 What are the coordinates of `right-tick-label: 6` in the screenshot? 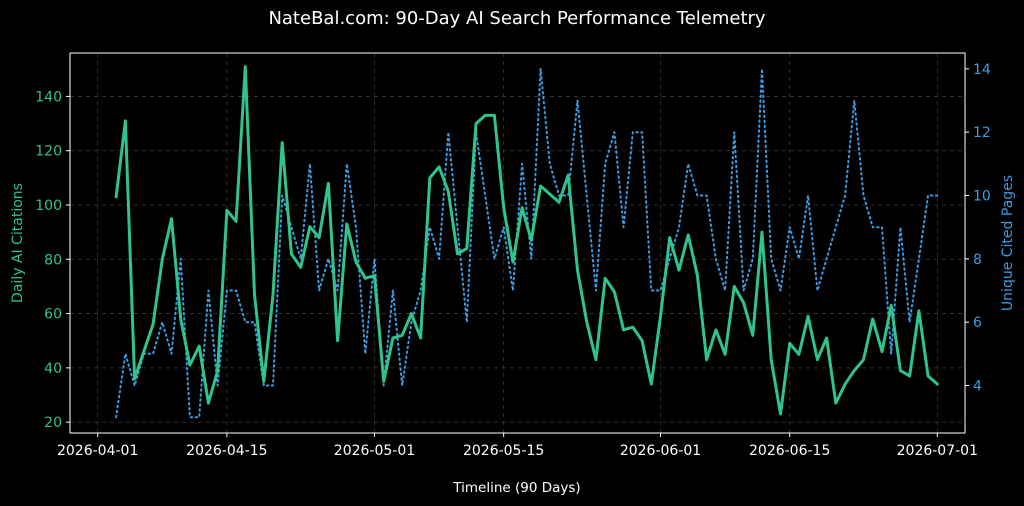 It's located at (977, 323).